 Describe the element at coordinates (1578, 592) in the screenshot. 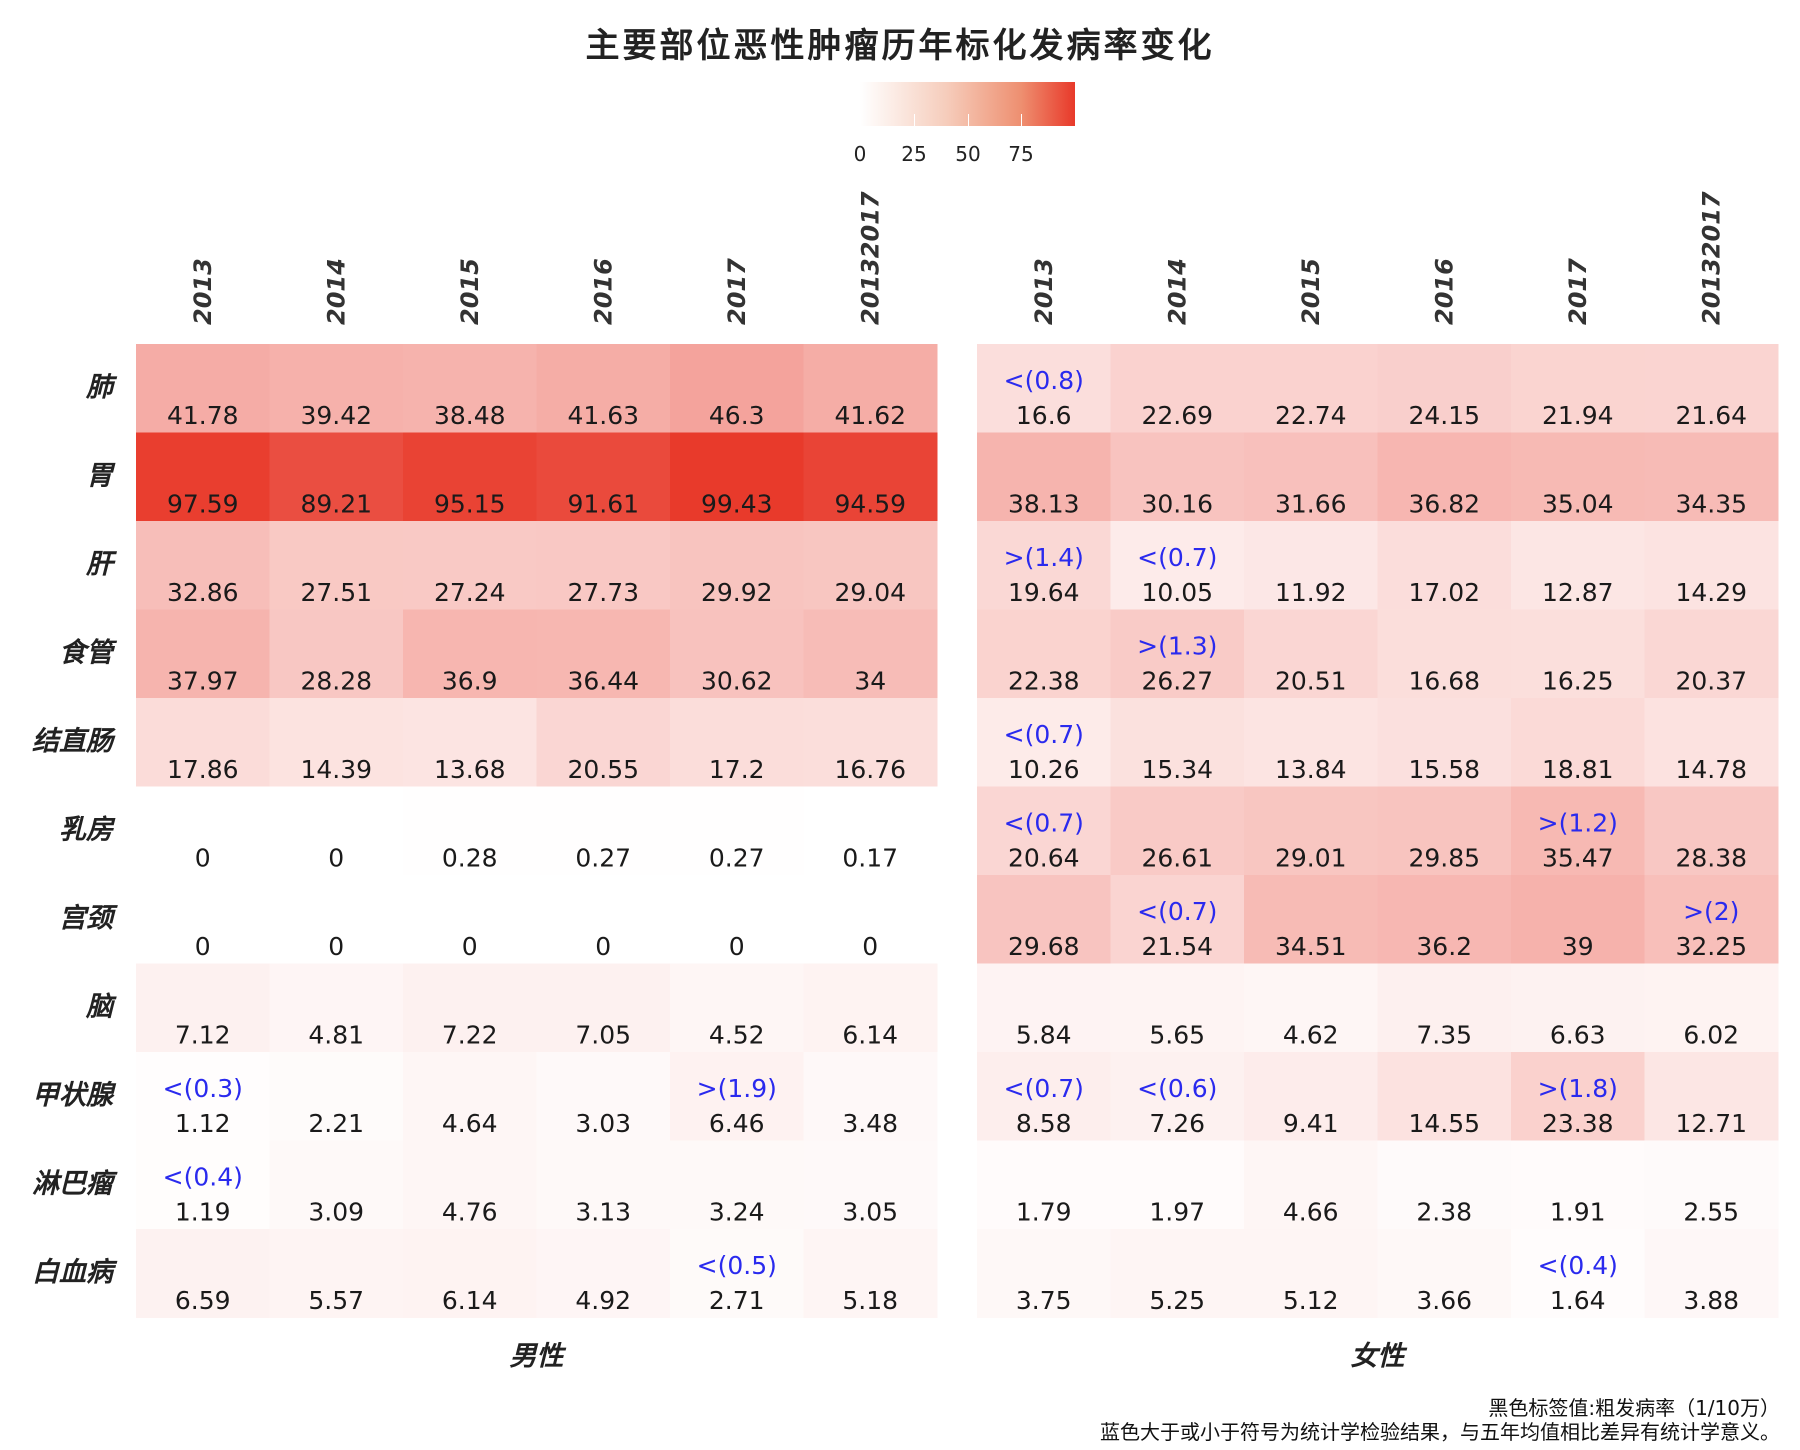

I see `value-label: 12.87` at that location.